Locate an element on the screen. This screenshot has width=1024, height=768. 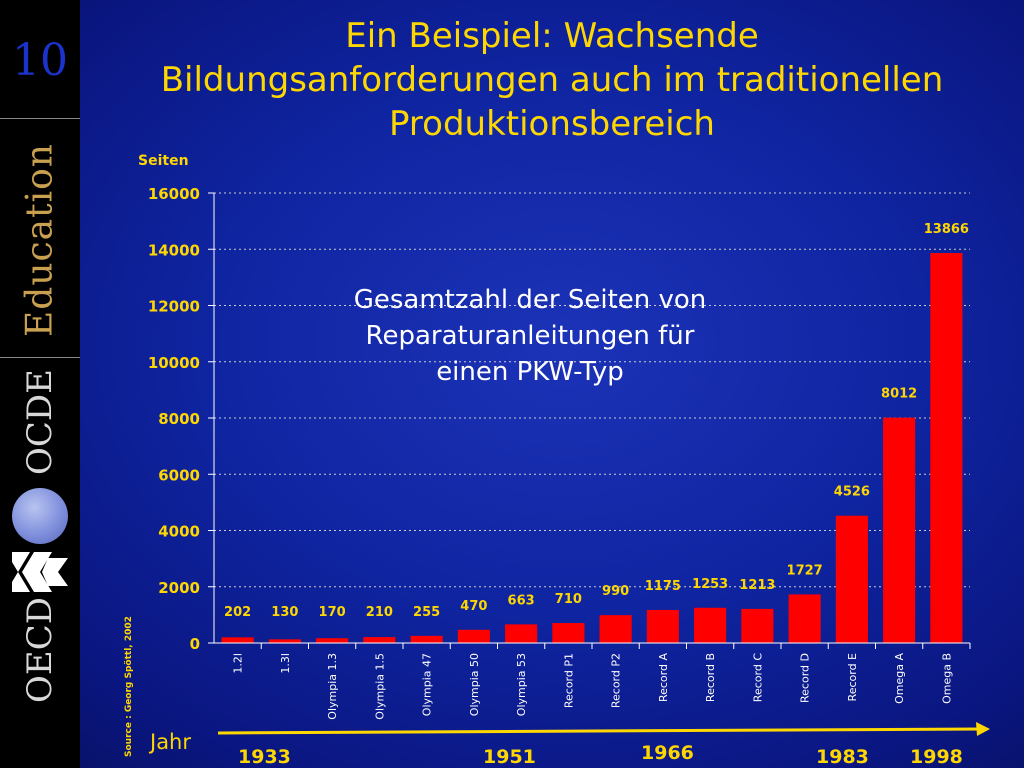
y-tick-label: 16000 is located at coordinates (174, 194).